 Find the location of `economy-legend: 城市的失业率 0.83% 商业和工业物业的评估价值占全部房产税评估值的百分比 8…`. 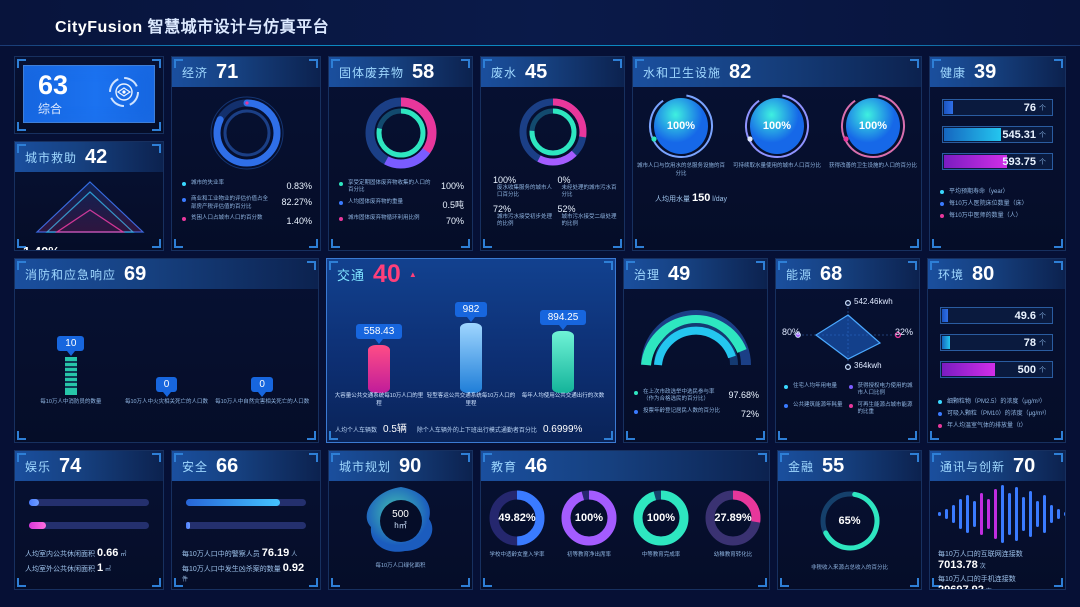

economy-legend: 城市的失业率 0.83% 商业和工业物业的评估价值占全部房产税评估值的百分比 8… is located at coordinates (246, 201).